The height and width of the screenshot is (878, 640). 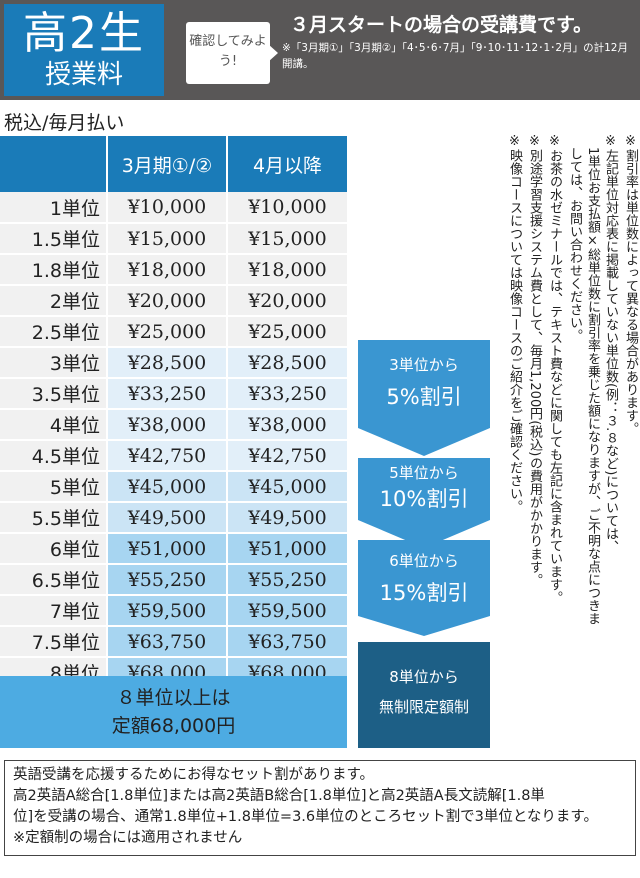 What do you see at coordinates (287, 394) in the screenshot?
I see `april-price-cell: ¥33,250` at bounding box center [287, 394].